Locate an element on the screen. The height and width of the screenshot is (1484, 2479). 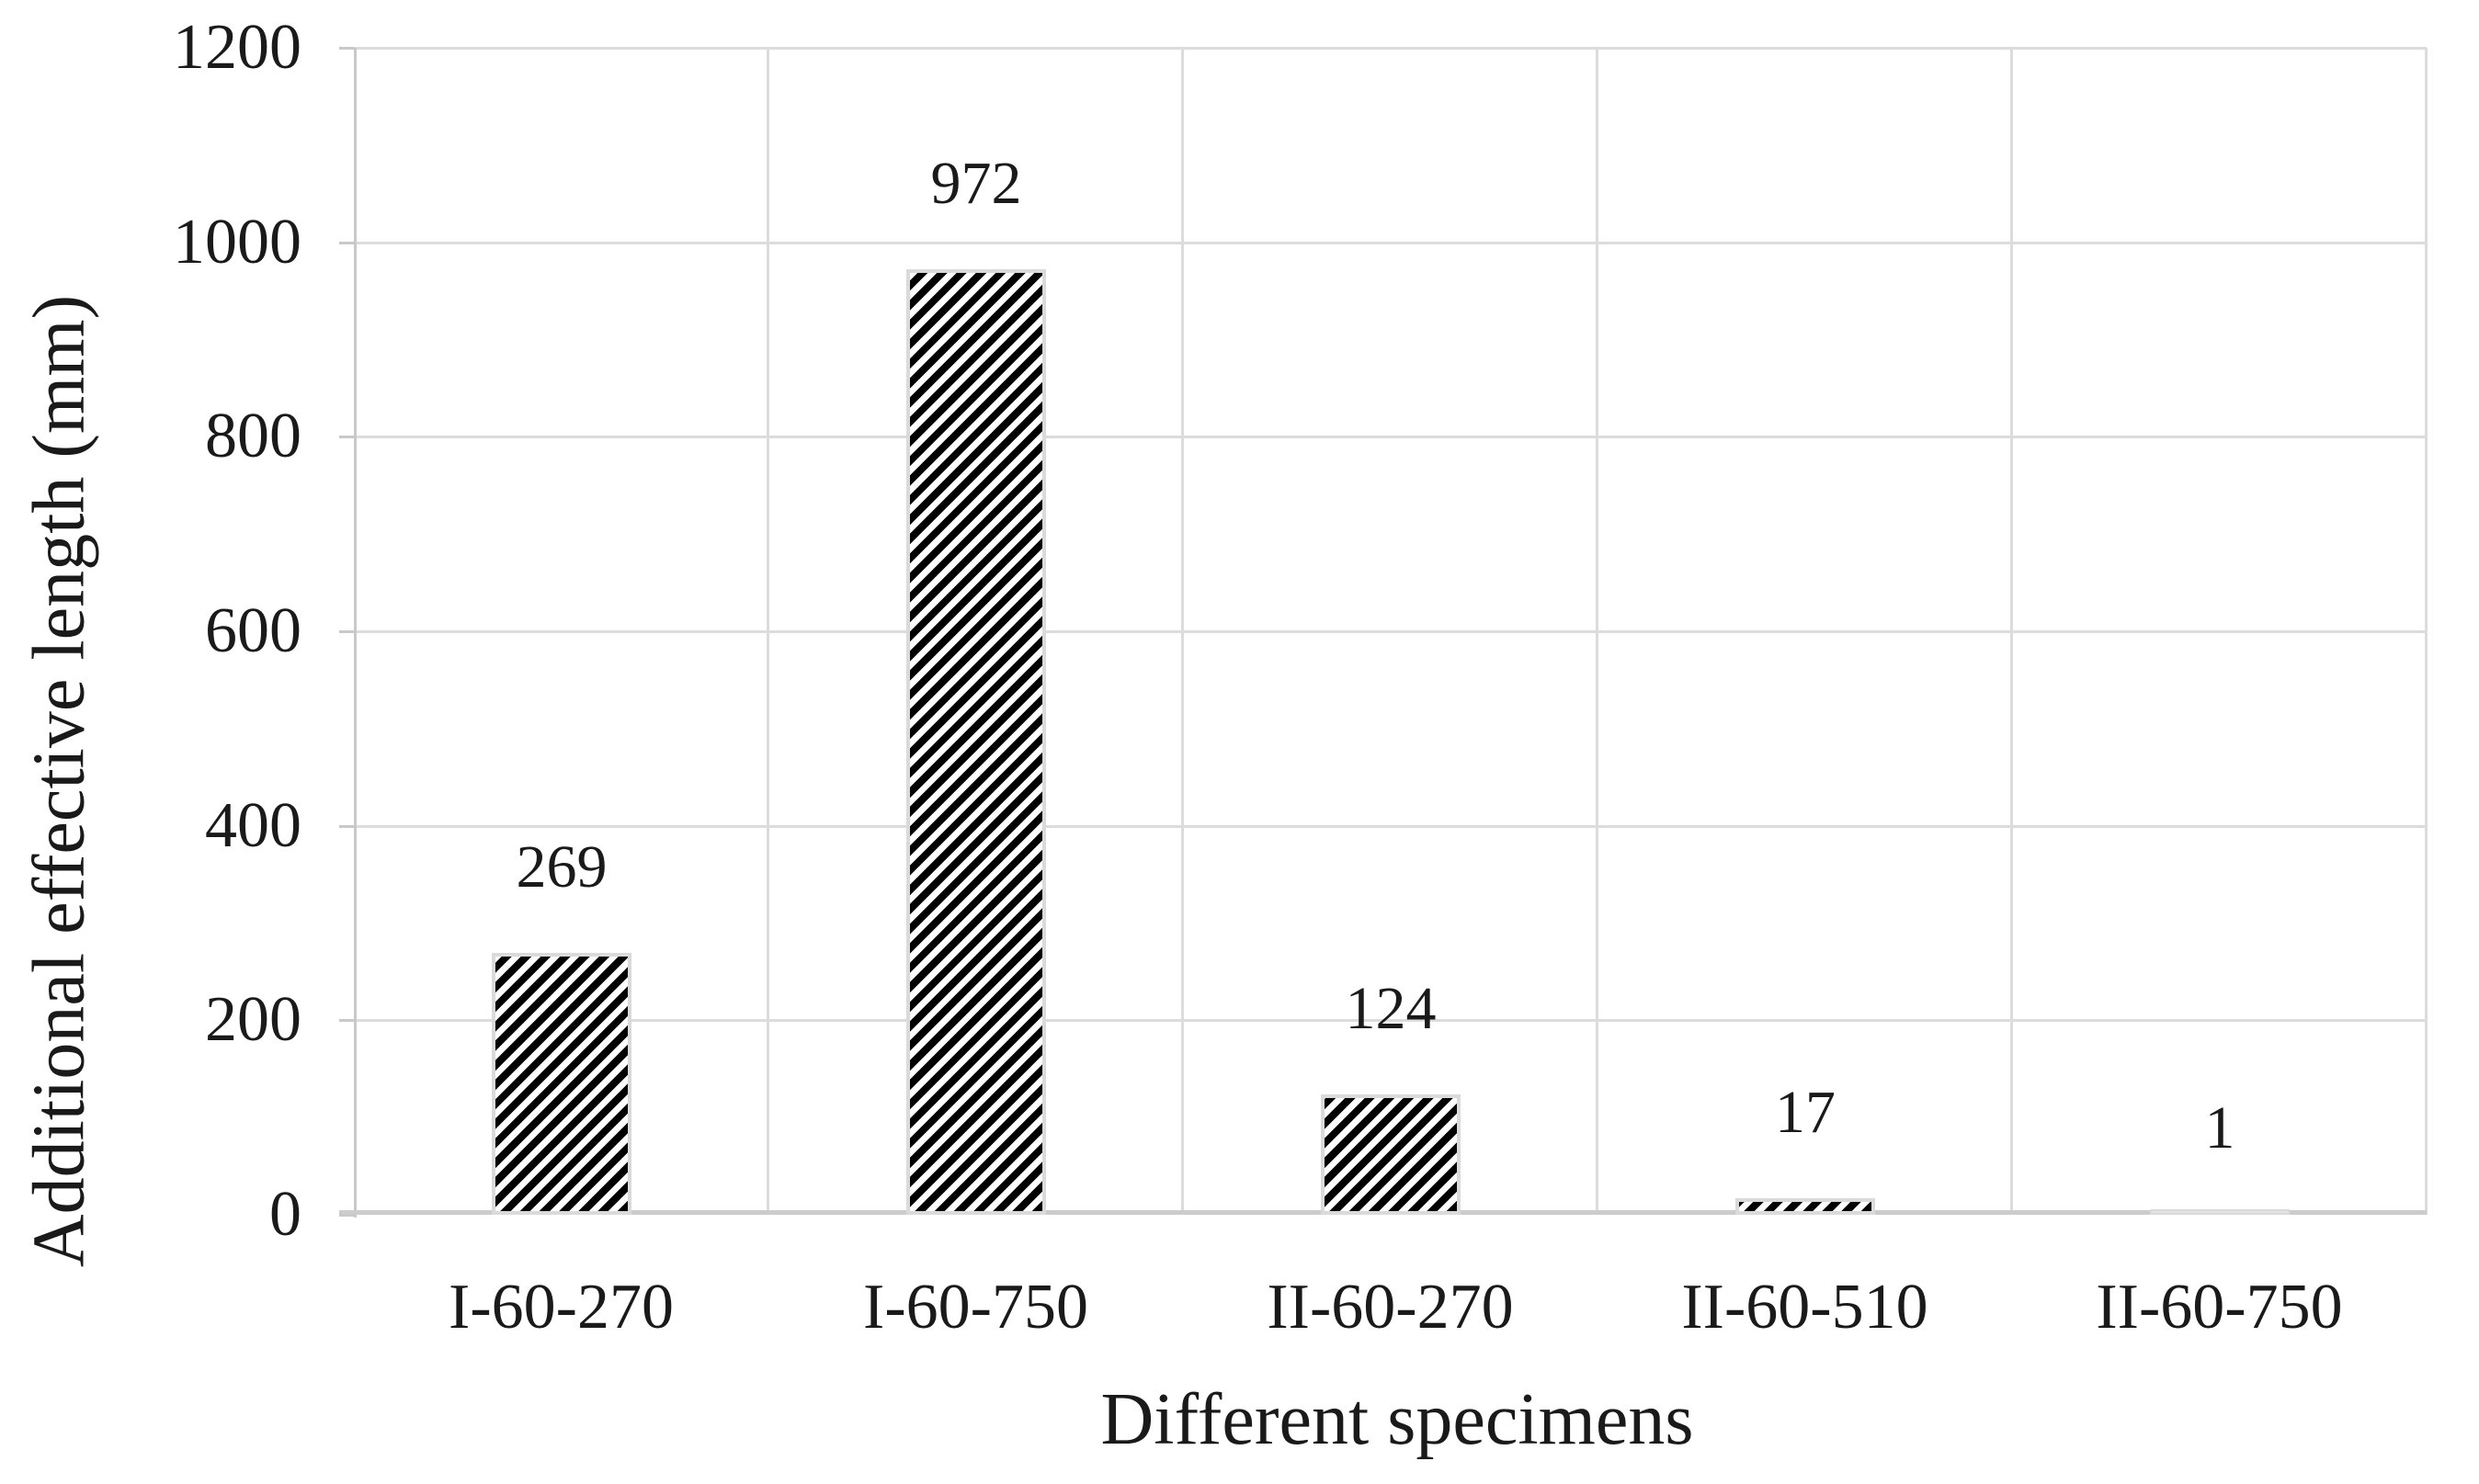
x-category-label: II-60-510 is located at coordinates (1804, 1307).